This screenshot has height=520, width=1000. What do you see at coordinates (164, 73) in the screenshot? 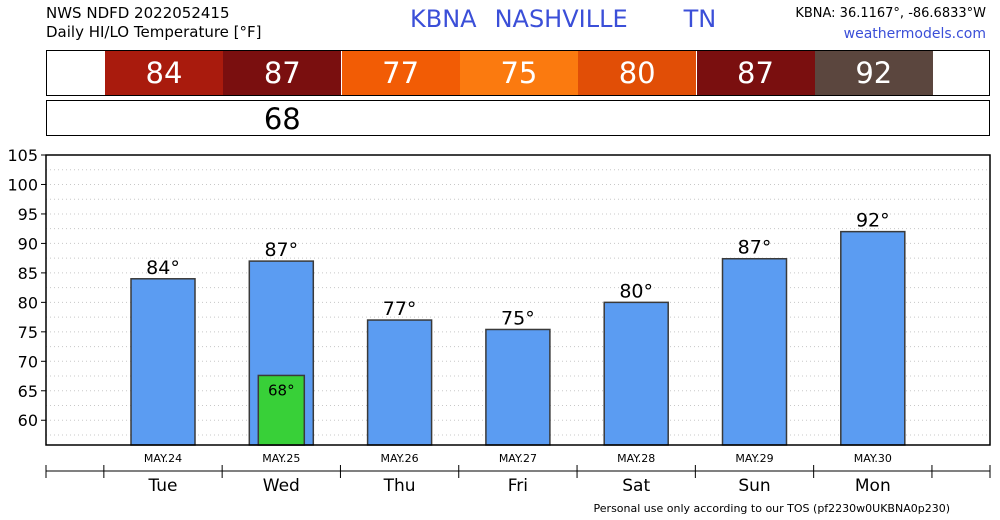
I see `hi-cell: 84` at bounding box center [164, 73].